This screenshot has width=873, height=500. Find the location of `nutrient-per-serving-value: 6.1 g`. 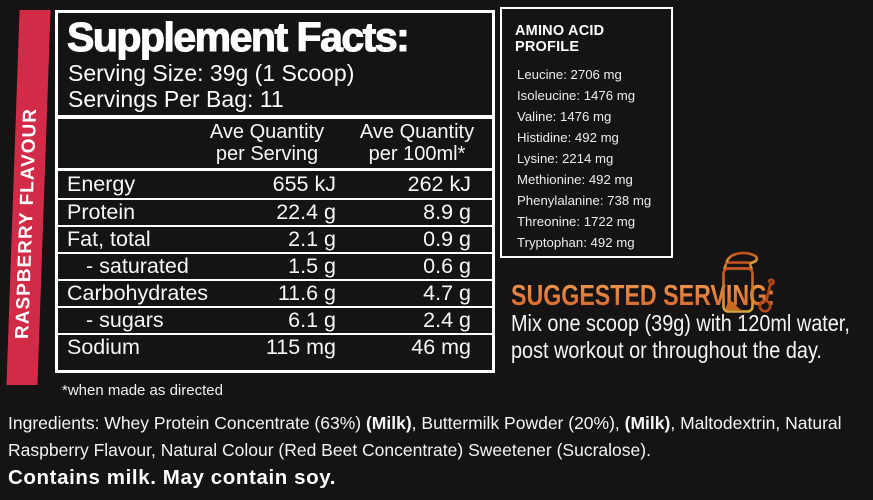

nutrient-per-serving-value: 6.1 g is located at coordinates (312, 320).